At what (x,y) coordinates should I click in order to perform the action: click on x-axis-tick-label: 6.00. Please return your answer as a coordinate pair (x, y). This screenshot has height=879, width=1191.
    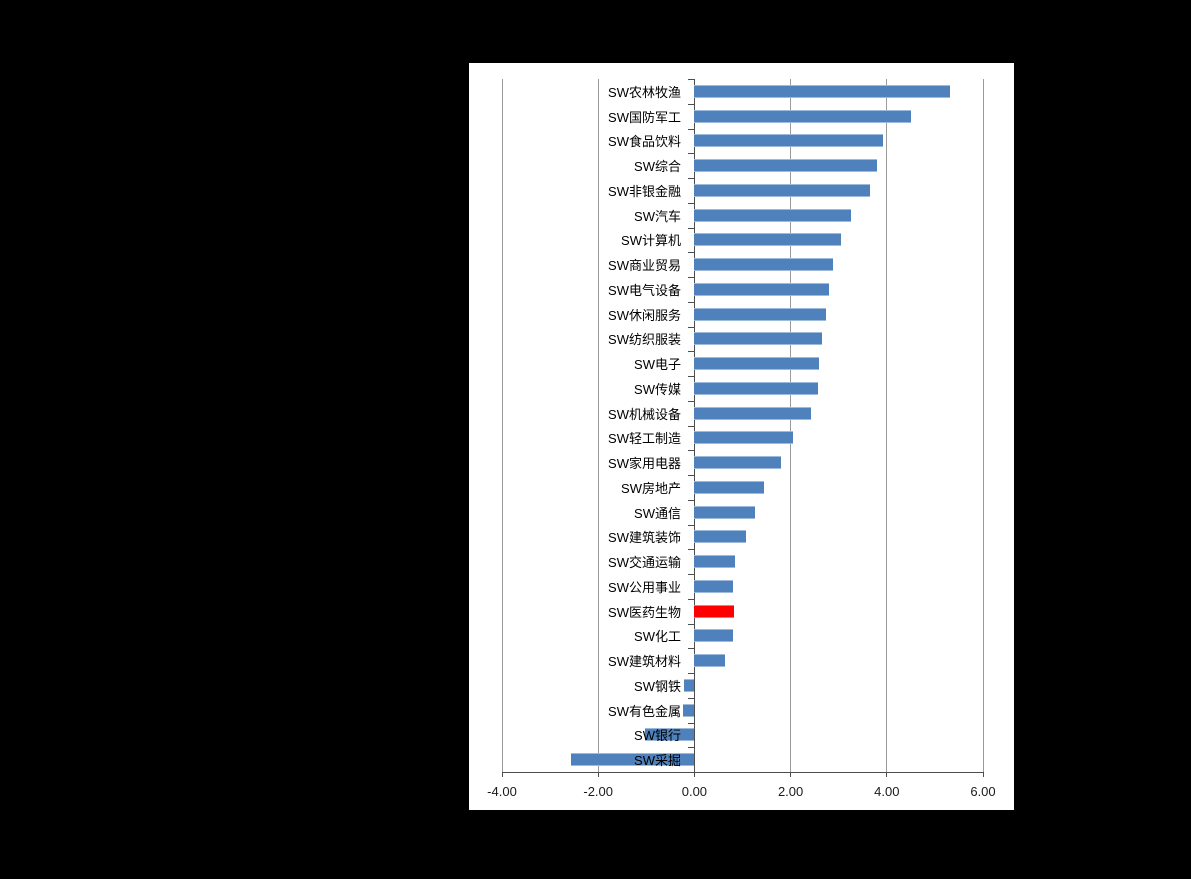
    Looking at the image, I should click on (983, 791).